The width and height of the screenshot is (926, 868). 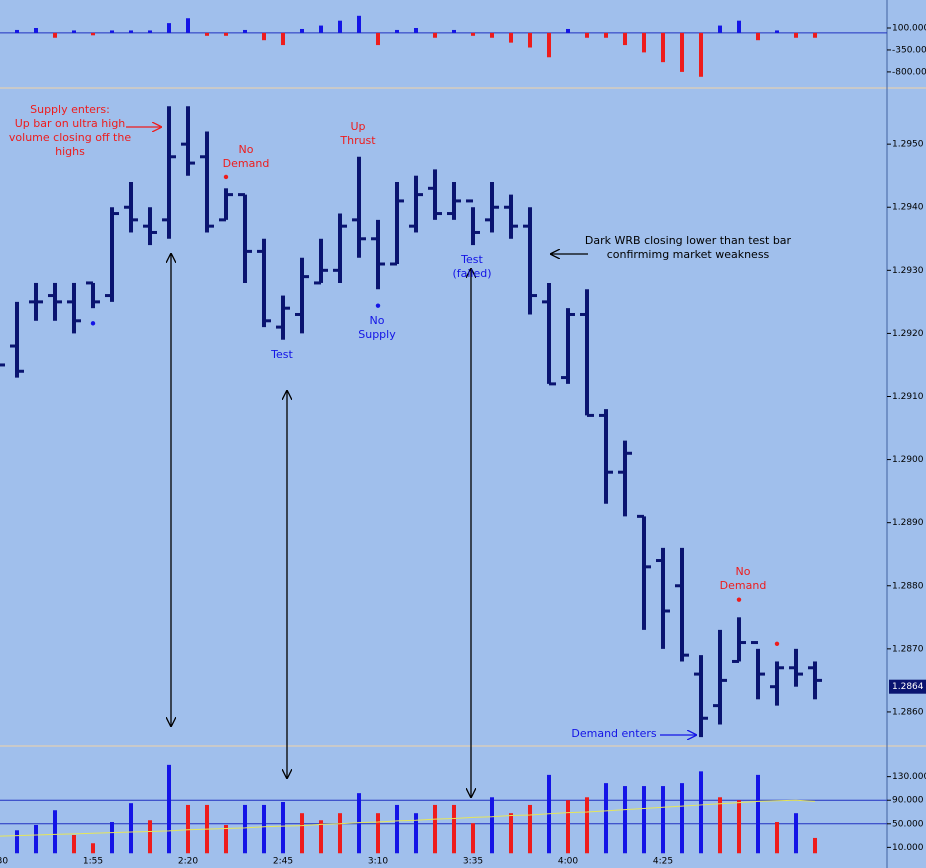 What do you see at coordinates (408, 818) in the screenshot?
I see `average-line` at bounding box center [408, 818].